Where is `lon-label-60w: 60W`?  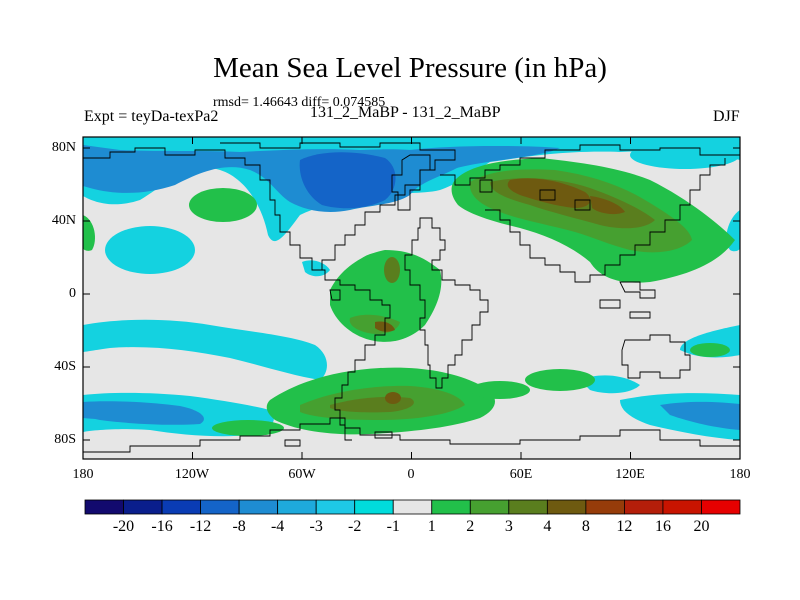 lon-label-60w: 60W is located at coordinates (302, 474).